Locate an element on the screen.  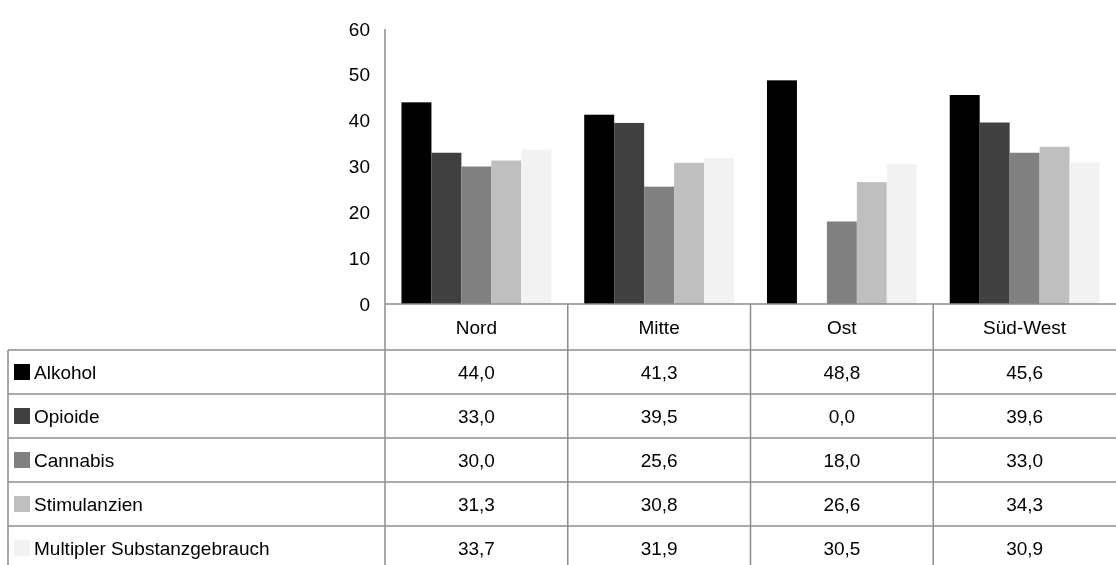
y-tick-label: 20 is located at coordinates (359, 212).